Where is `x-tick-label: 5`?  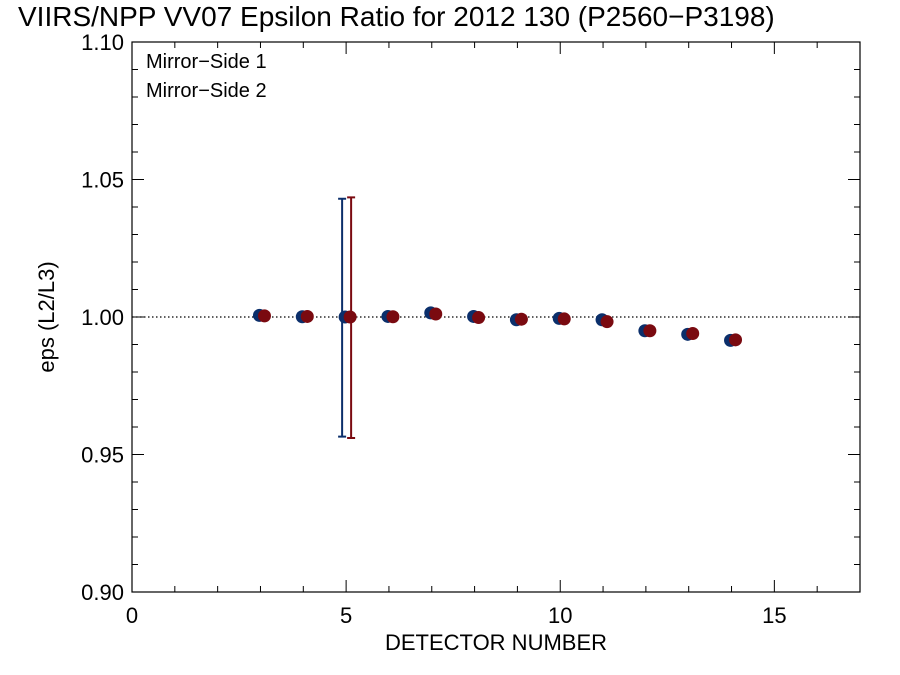
x-tick-label: 5 is located at coordinates (346, 615).